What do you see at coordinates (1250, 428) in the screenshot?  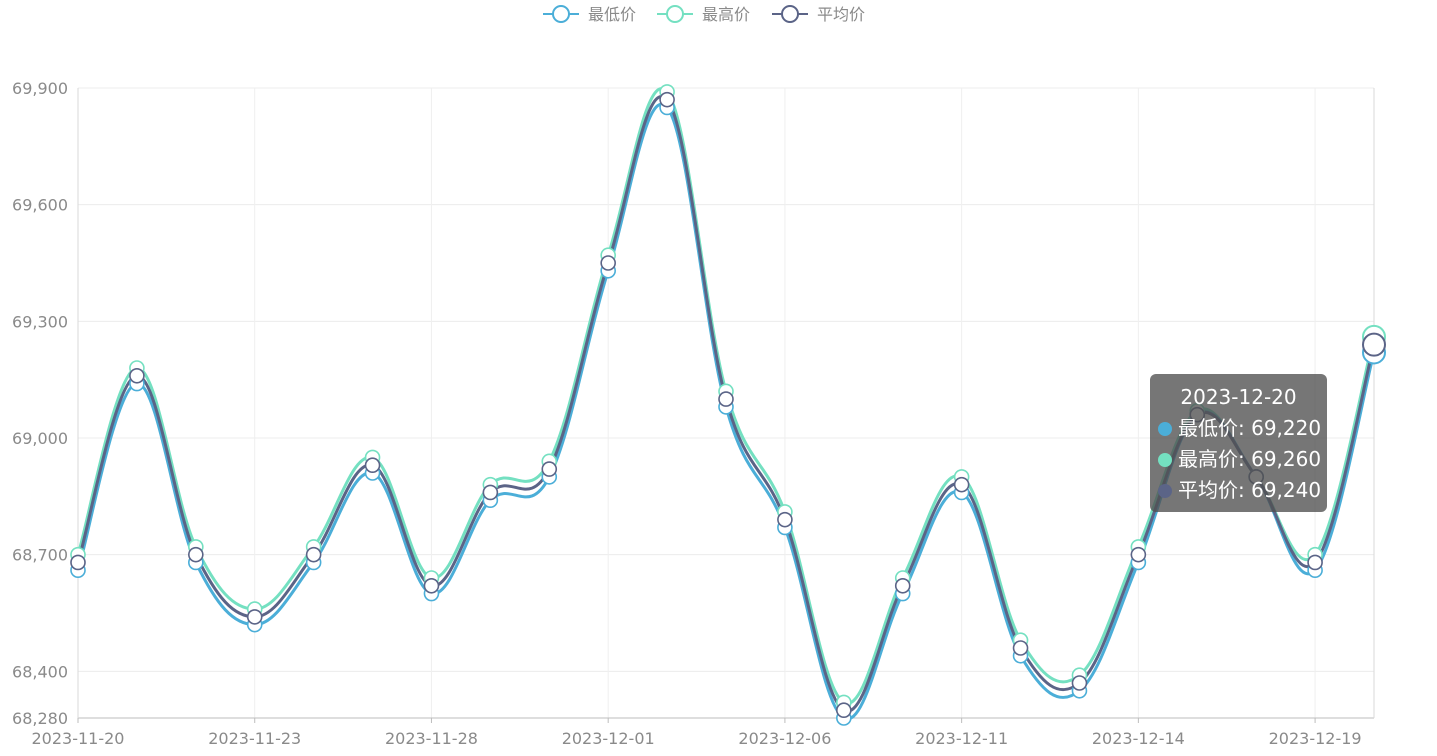 I see `tooltip-low-label: 最低价: 69,220` at bounding box center [1250, 428].